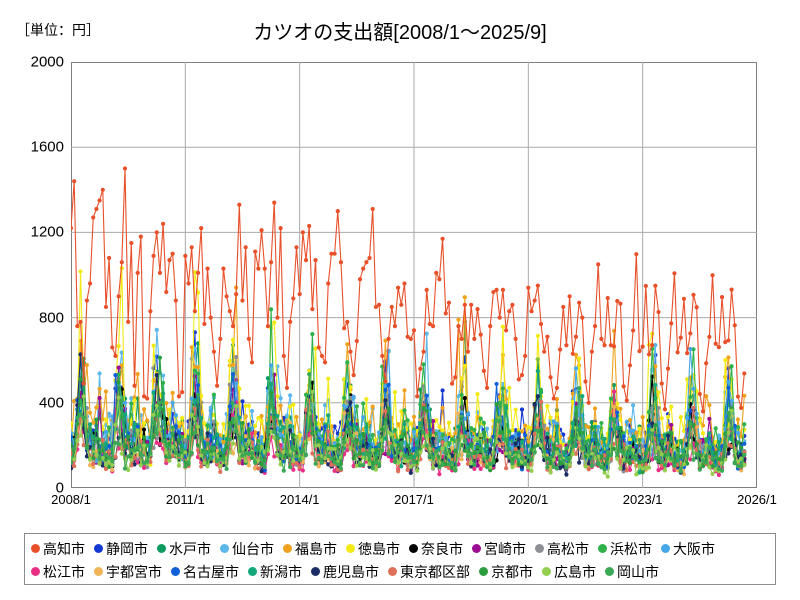  What do you see at coordinates (134, 571) in the screenshot?
I see `legend-label: 宇都宮市` at bounding box center [134, 571].